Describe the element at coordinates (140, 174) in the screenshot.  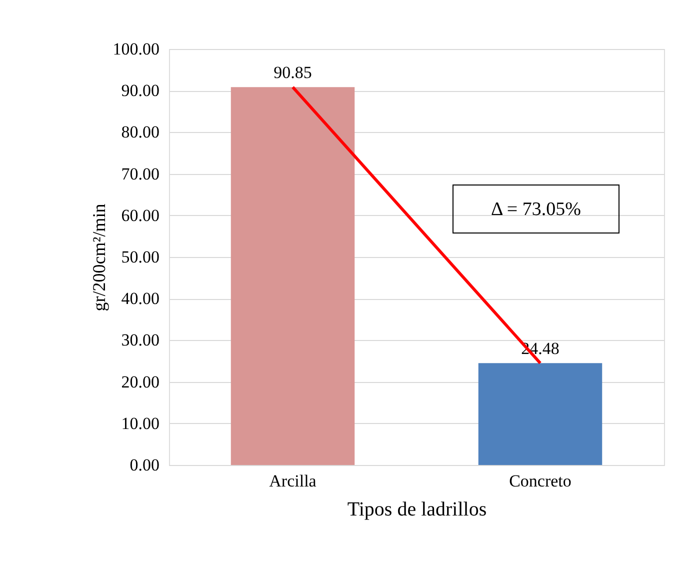
I see `y-tick-label: 70.00` at that location.